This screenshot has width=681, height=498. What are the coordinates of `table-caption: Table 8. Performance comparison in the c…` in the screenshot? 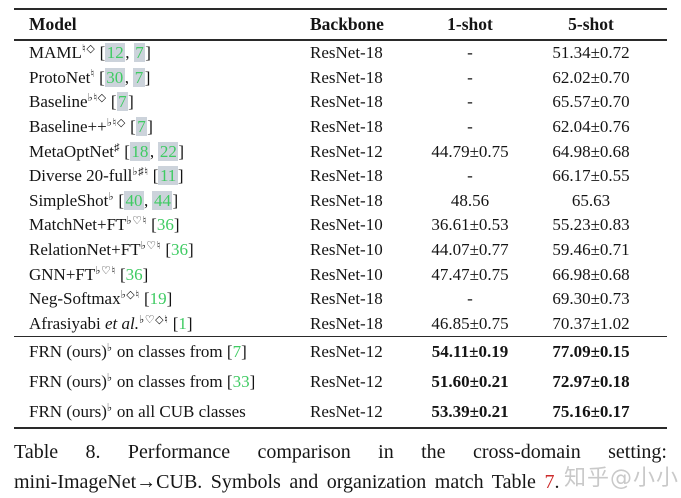 It's located at (340, 467).